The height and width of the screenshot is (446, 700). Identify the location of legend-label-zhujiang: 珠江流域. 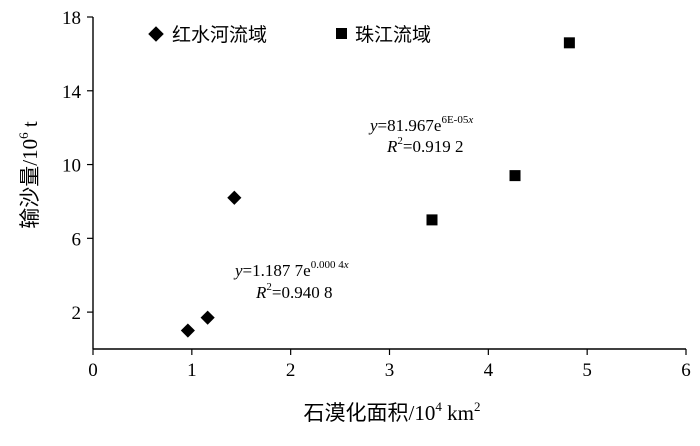
(393, 35).